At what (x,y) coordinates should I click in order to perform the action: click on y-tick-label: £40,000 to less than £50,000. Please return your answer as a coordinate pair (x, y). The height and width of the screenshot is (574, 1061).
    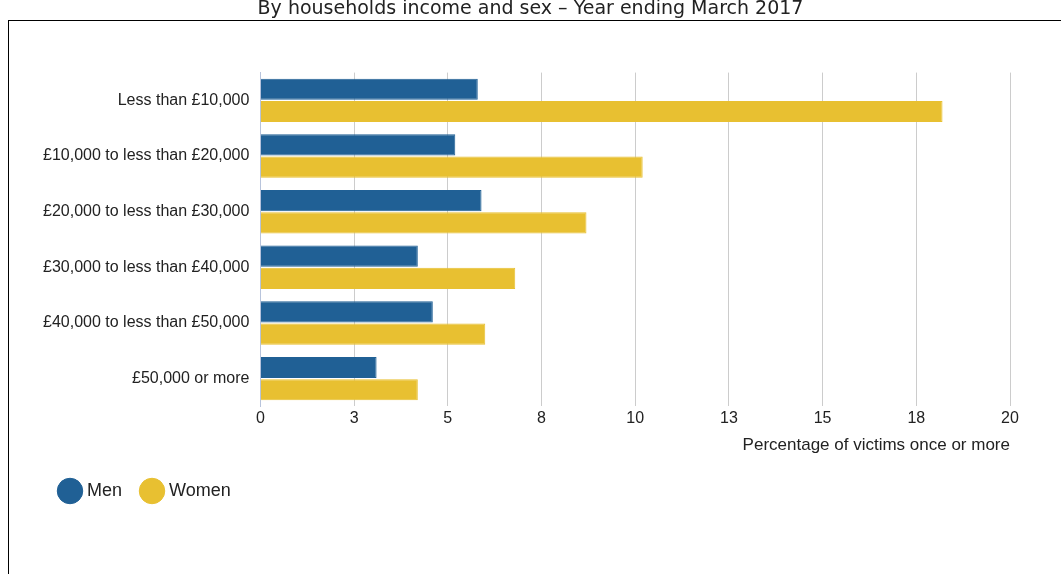
    Looking at the image, I should click on (146, 322).